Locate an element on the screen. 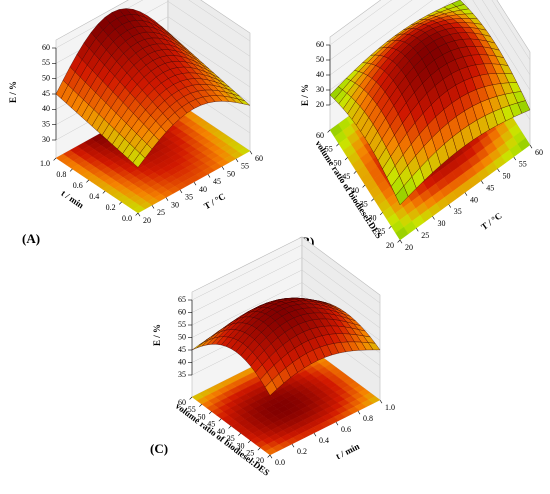 The width and height of the screenshot is (550, 494). y-tick-label: 0.8 is located at coordinates (61, 174).